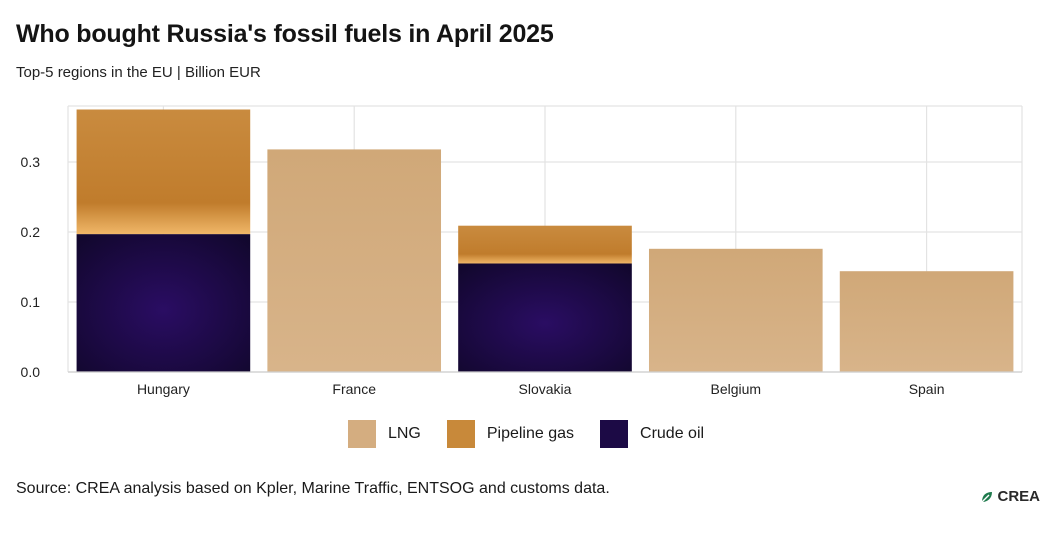 This screenshot has height=534, width=1052. What do you see at coordinates (672, 433) in the screenshot?
I see `legend-label-crude-oil: Crude oil` at bounding box center [672, 433].